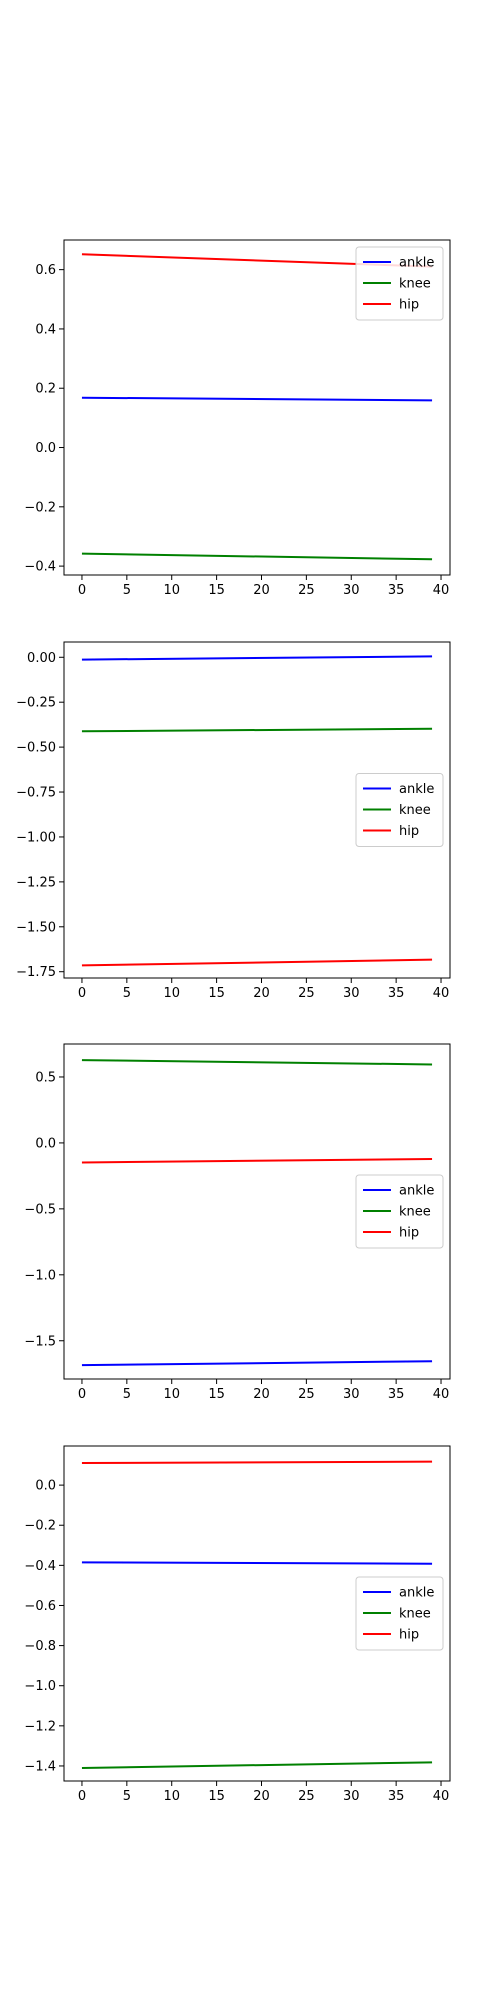  I want to click on y-tick-label: −1.25, so click(36, 882).